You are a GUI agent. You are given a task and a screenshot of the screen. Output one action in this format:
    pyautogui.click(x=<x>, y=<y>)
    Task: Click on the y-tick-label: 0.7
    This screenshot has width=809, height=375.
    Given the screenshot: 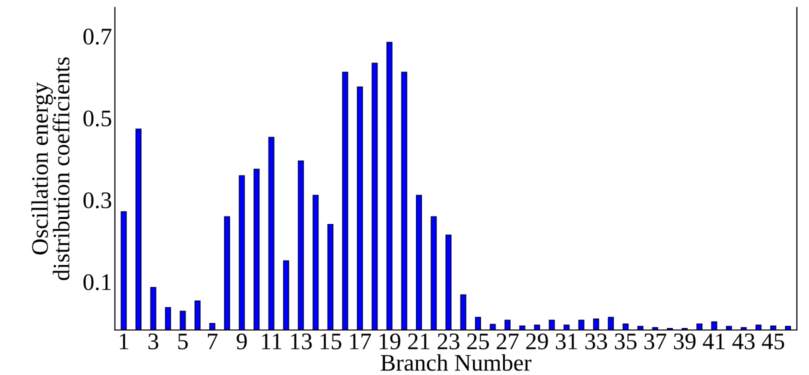 What is the action you would take?
    pyautogui.click(x=97, y=36)
    